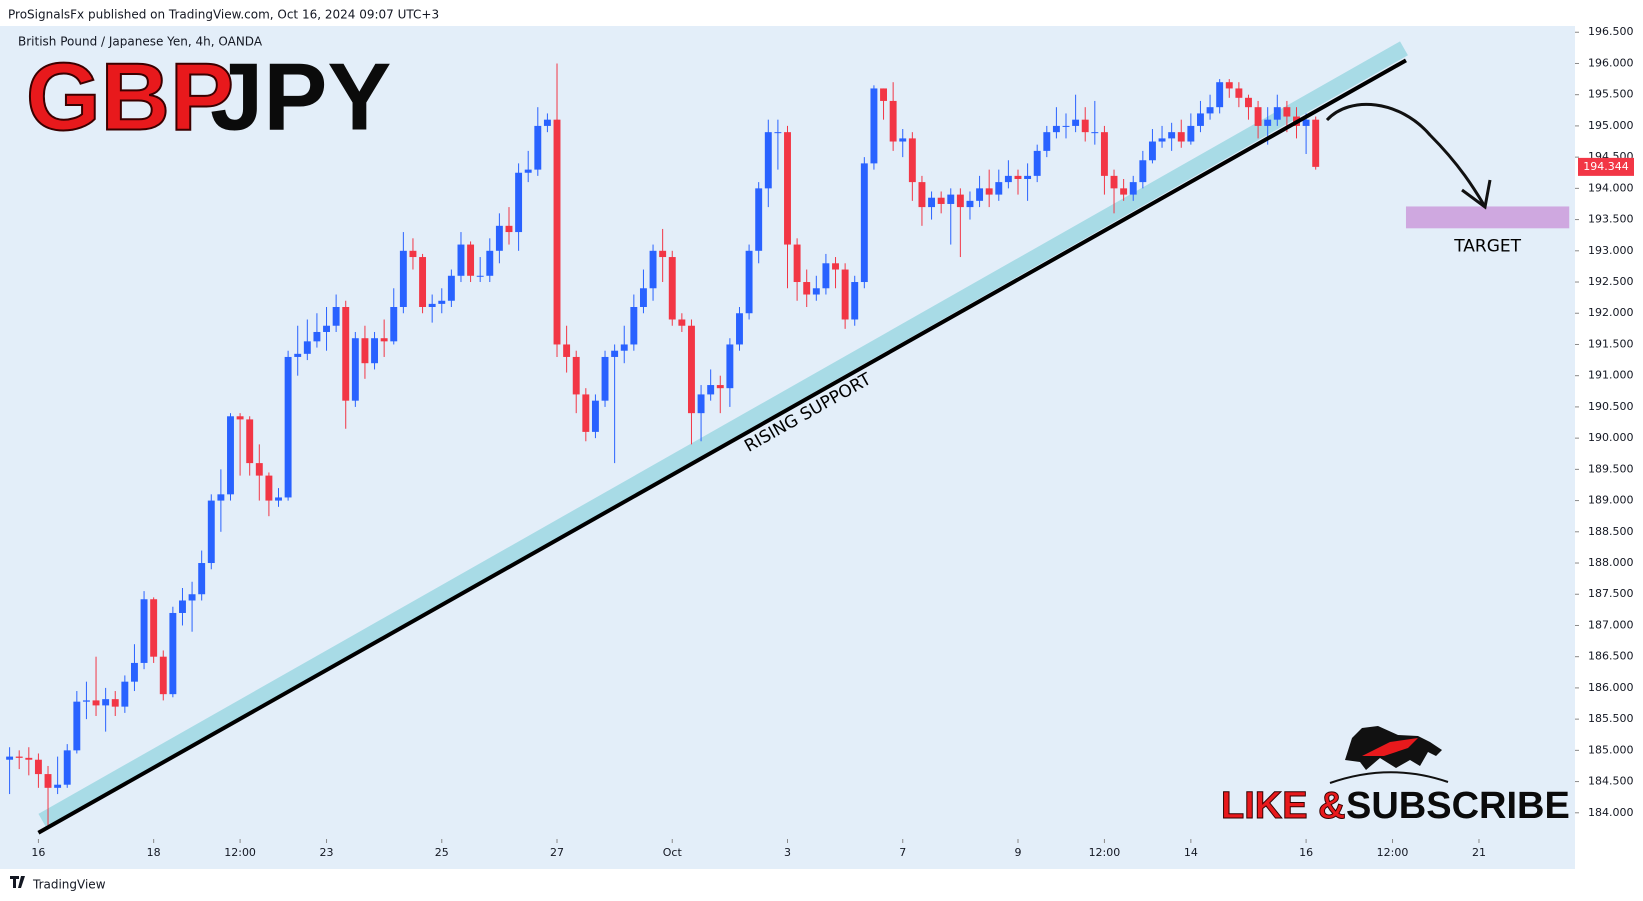 This screenshot has height=901, width=1643. Describe the element at coordinates (1611, 624) in the screenshot. I see `y-tick-label: 187.000` at that location.